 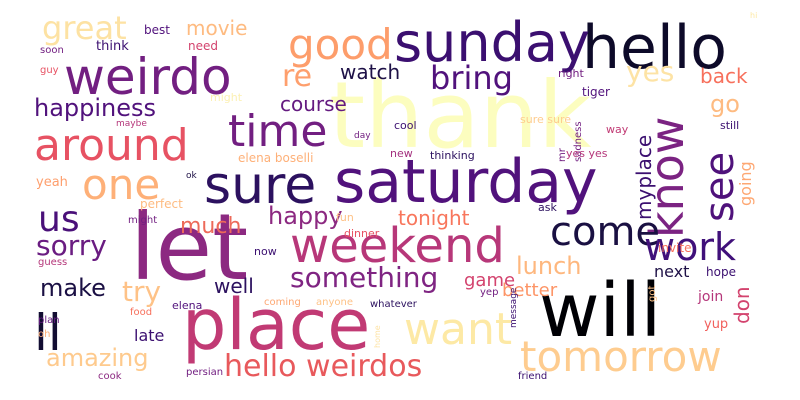 I want to click on word-movie: movie, so click(x=217, y=28).